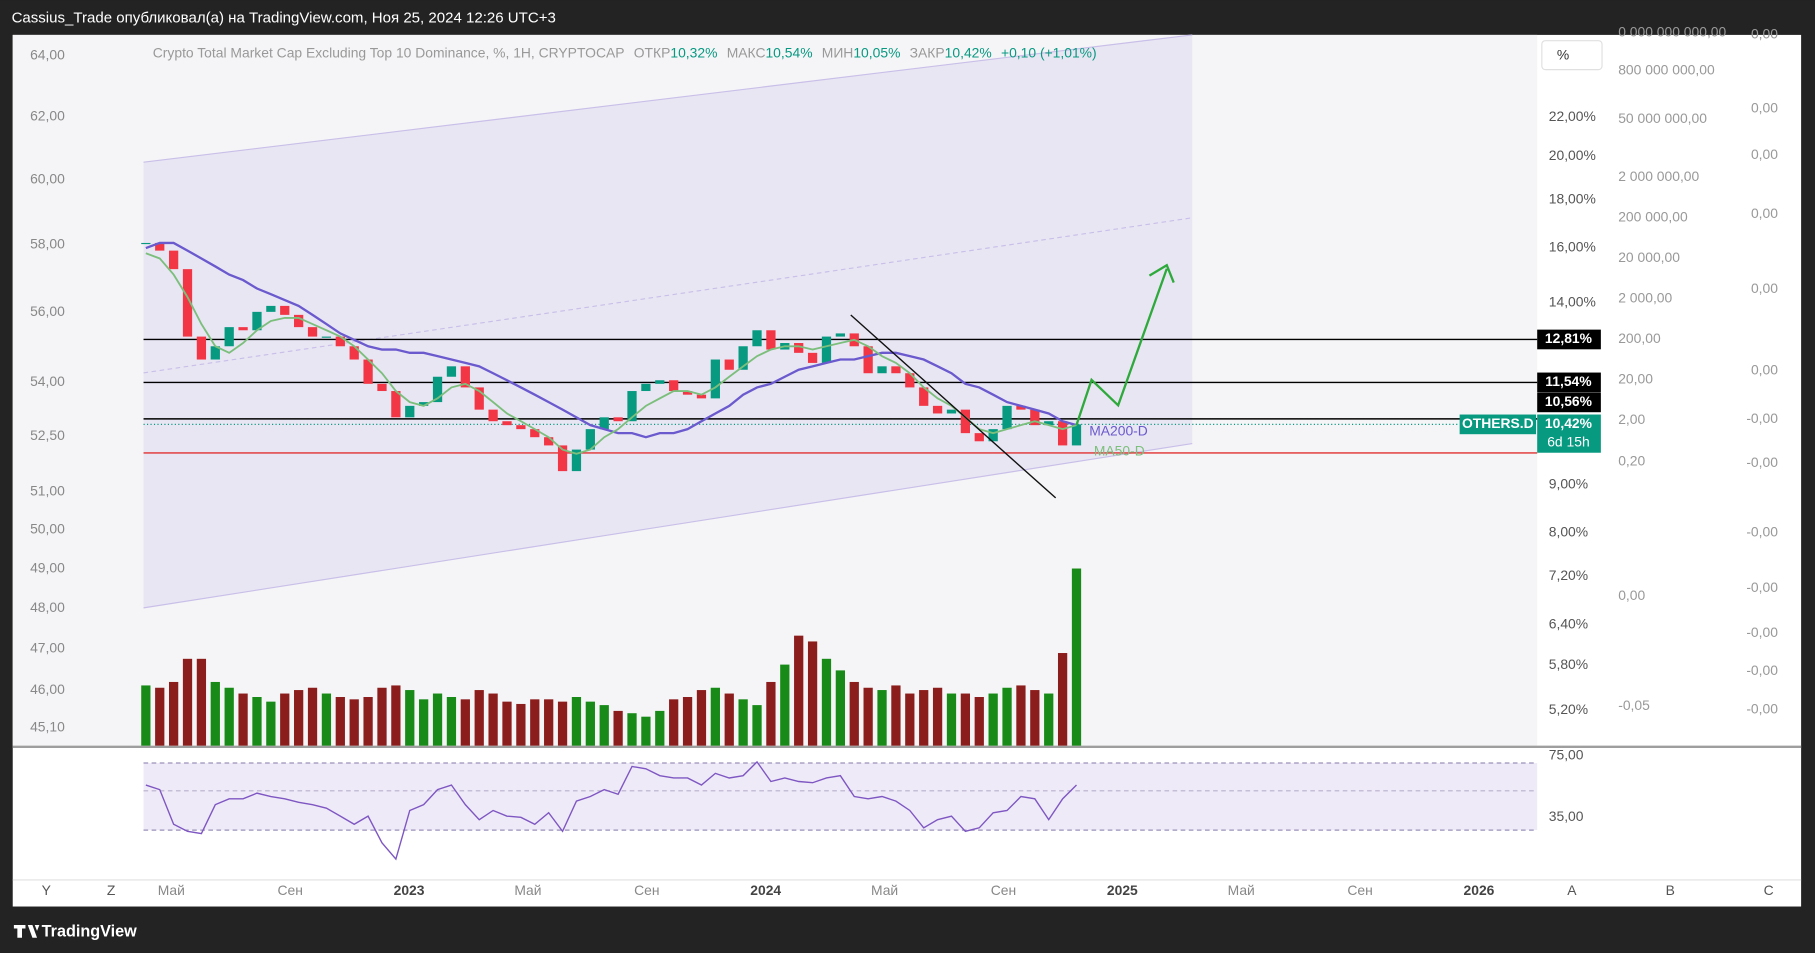 The image size is (1815, 953). I want to click on overlay-label: 200 000,00, so click(1653, 216).